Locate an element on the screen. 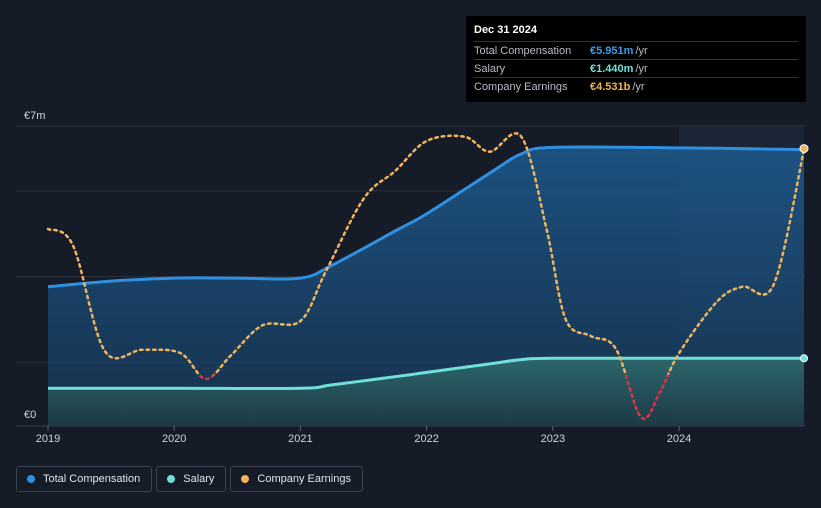 The height and width of the screenshot is (508, 821). tooltip-label: Company Earnings is located at coordinates (521, 86).